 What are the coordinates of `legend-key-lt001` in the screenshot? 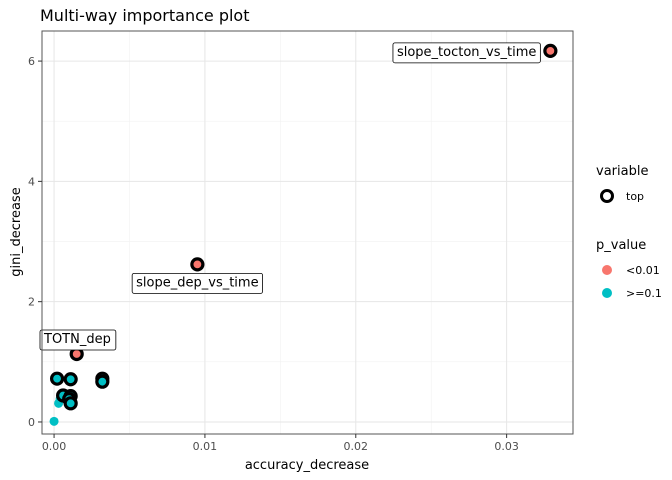 It's located at (607, 270).